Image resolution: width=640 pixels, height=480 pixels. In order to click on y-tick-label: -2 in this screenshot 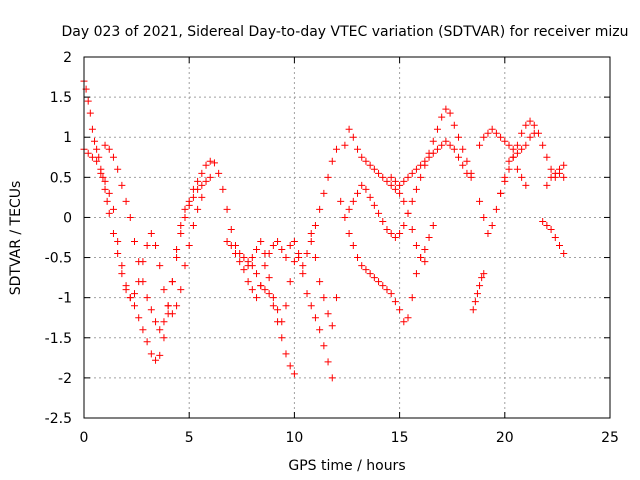, I will do `click(65, 379)`.